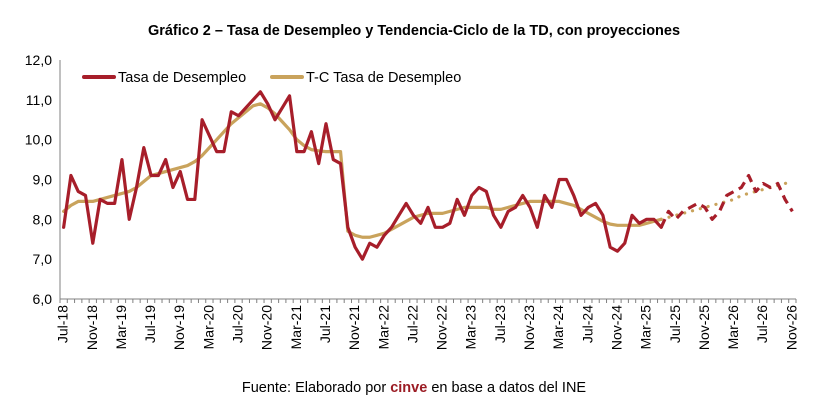 The width and height of the screenshot is (832, 411). What do you see at coordinates (182, 78) in the screenshot?
I see `legend-label-td: Tasa de Desempleo` at bounding box center [182, 78].